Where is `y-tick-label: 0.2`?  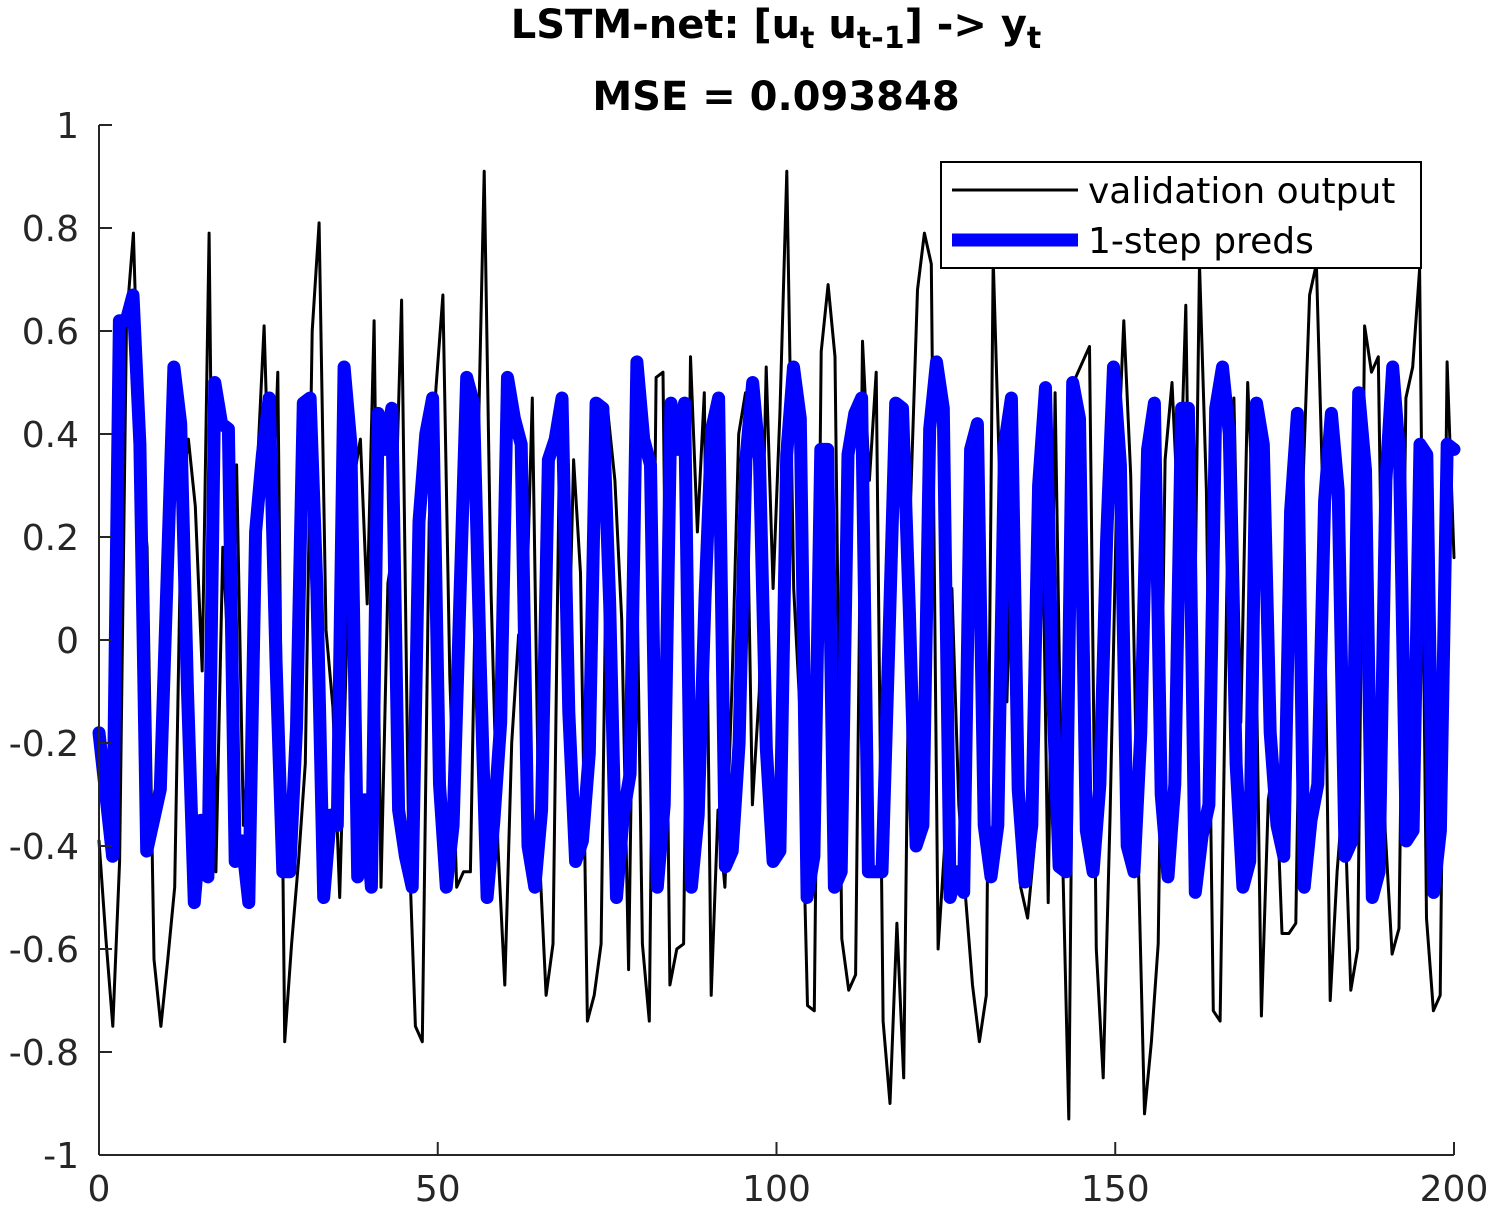 y-tick-label: 0.2 is located at coordinates (50, 538).